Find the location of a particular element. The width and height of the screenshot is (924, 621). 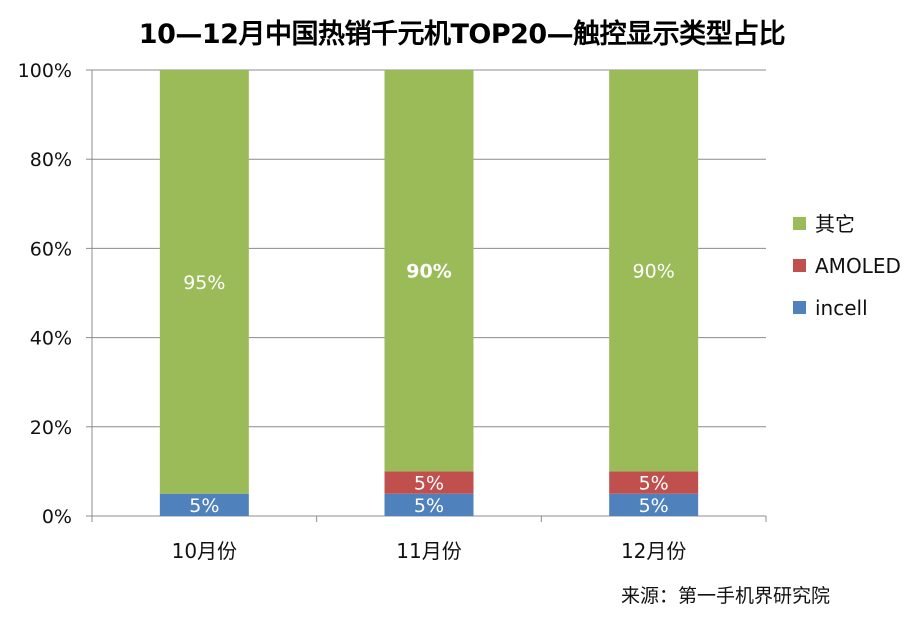

chart-title: 10—12月中国热销千元机TOP20—触控显示类型占比 is located at coordinates (462, 34).